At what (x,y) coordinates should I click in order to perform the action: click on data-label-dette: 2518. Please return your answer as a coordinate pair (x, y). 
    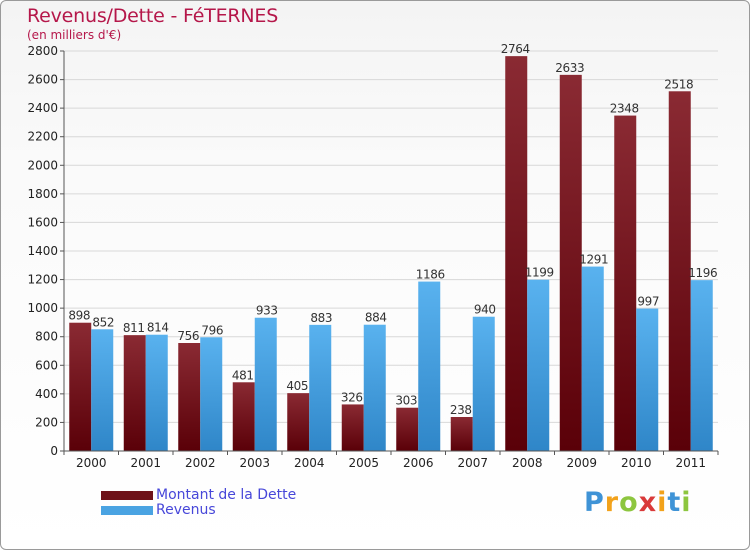
    Looking at the image, I should click on (678, 84).